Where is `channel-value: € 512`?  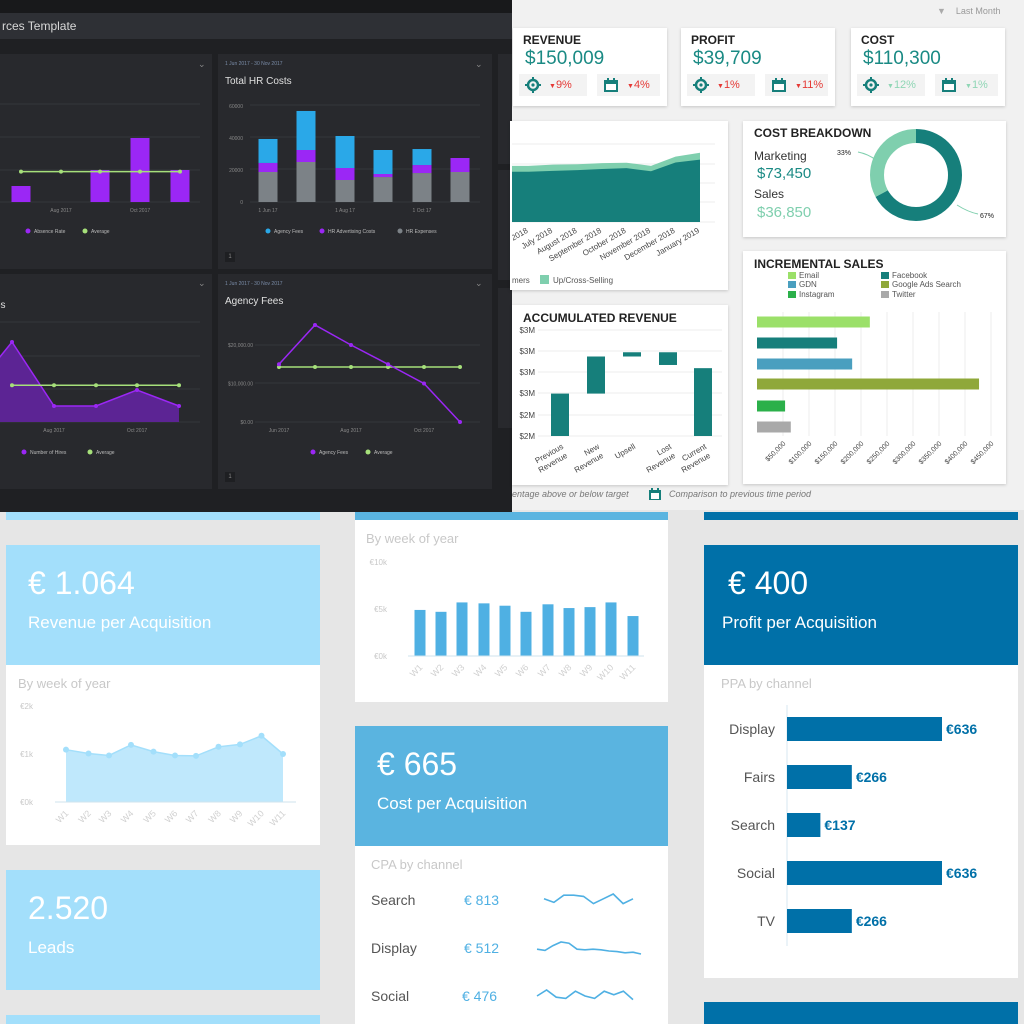
channel-value: € 512 is located at coordinates (482, 948).